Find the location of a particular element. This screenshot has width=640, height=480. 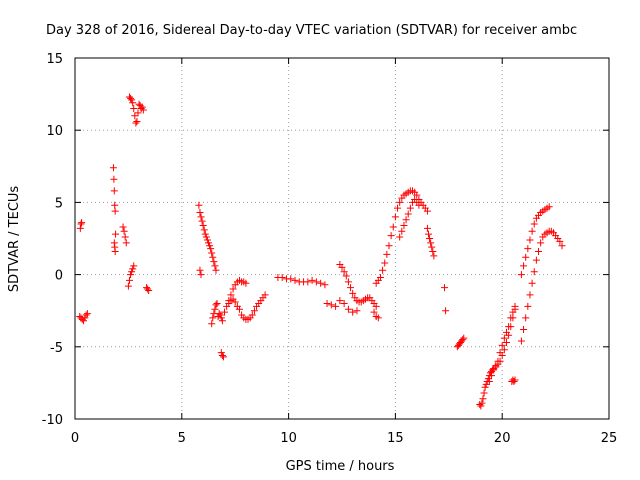

y-tick-label: 0 is located at coordinates (59, 276).